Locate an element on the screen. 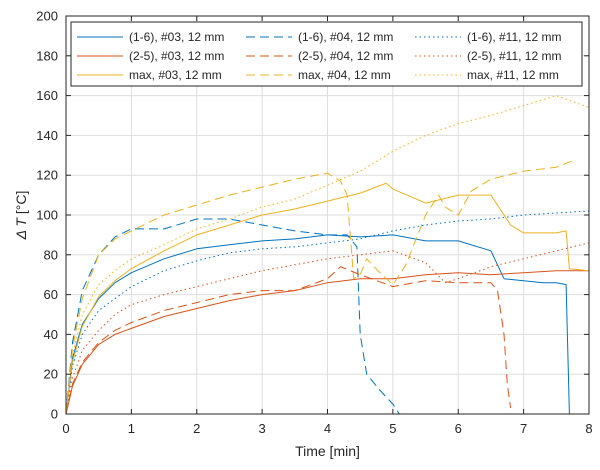  legend-label: (2-5), #11, 12 mm is located at coordinates (514, 56).